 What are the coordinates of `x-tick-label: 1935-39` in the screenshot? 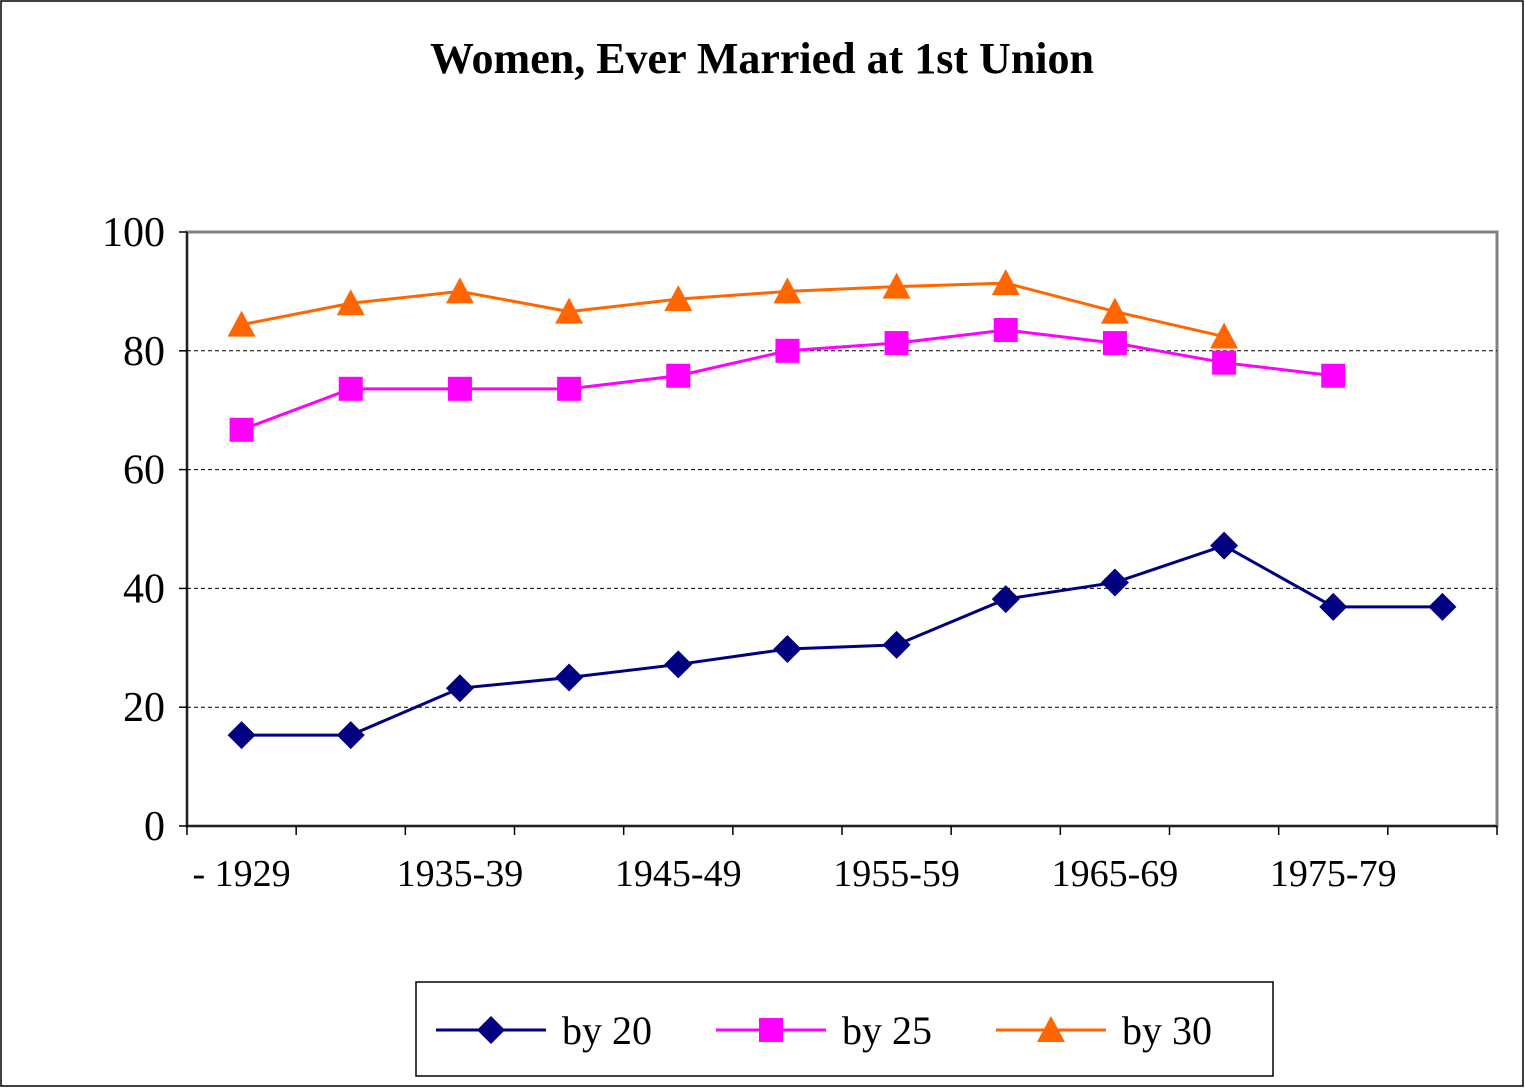 It's located at (460, 874).